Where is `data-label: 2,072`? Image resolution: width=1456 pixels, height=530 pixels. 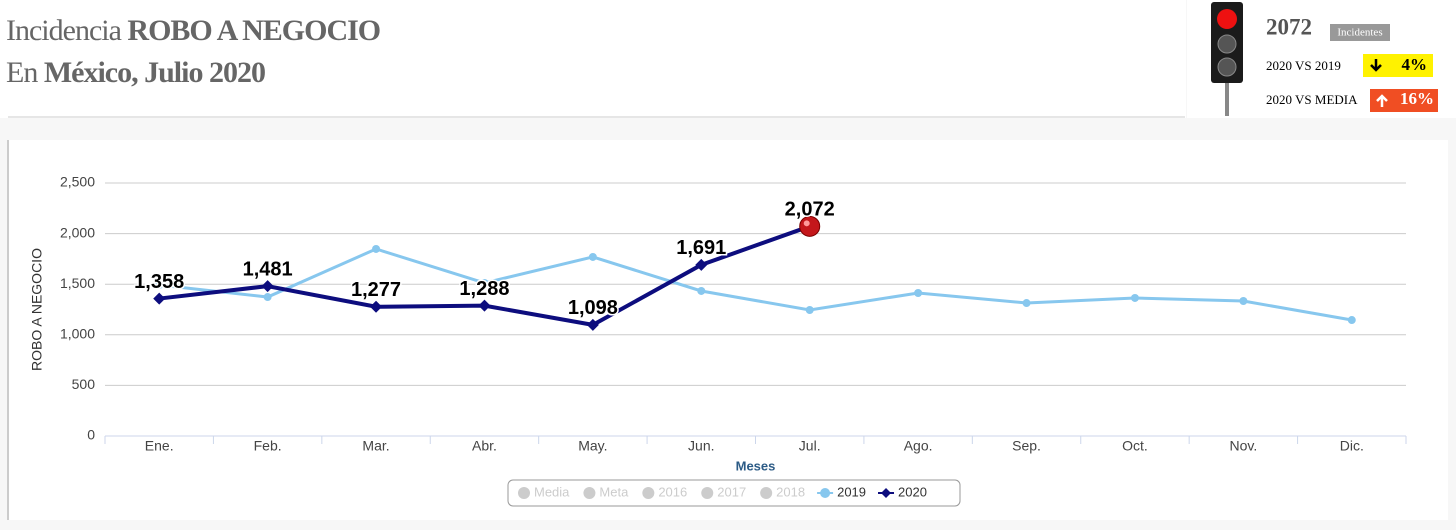 data-label: 2,072 is located at coordinates (810, 210).